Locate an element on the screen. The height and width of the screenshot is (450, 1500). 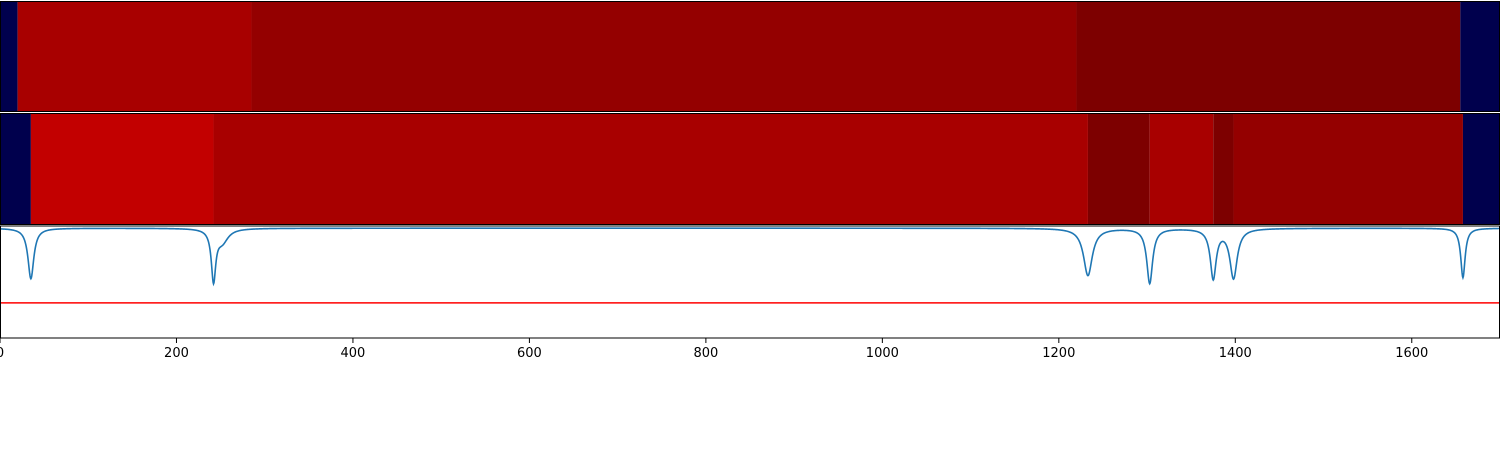
x-tick-label: 800 is located at coordinates (705, 353).